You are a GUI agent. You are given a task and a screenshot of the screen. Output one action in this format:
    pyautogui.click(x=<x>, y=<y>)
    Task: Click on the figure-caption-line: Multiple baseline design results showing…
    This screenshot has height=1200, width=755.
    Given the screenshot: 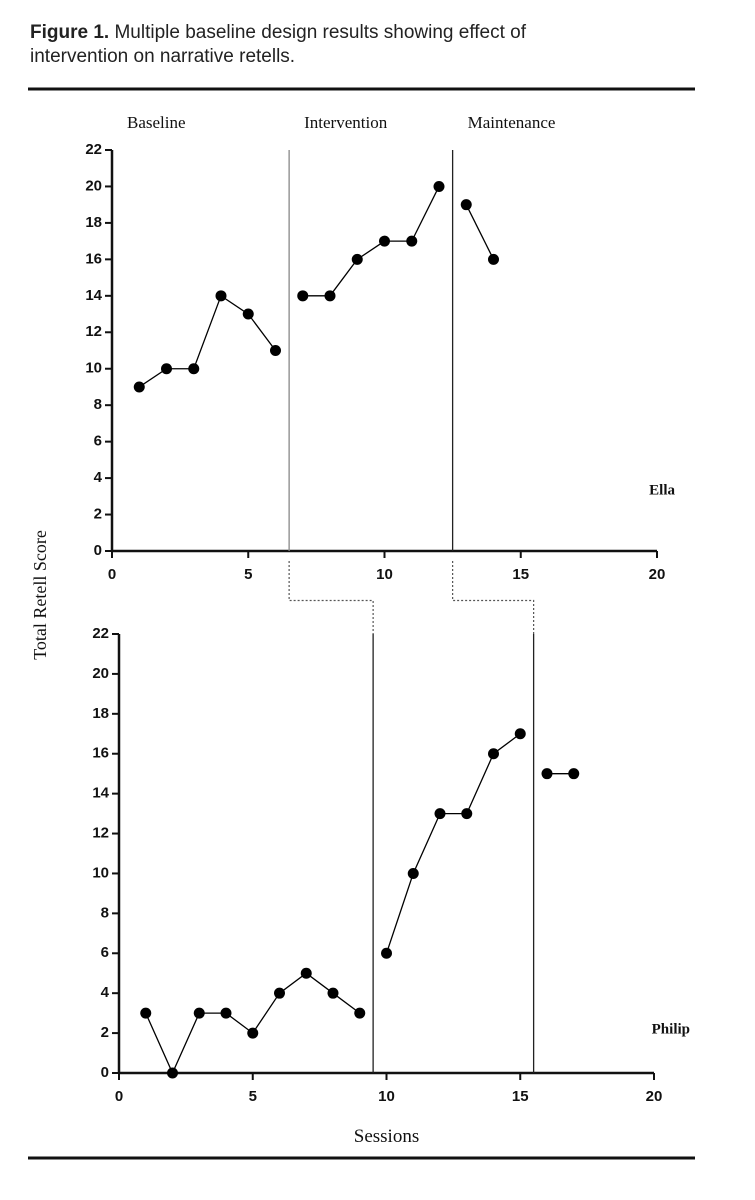 What is the action you would take?
    pyautogui.click(x=318, y=32)
    